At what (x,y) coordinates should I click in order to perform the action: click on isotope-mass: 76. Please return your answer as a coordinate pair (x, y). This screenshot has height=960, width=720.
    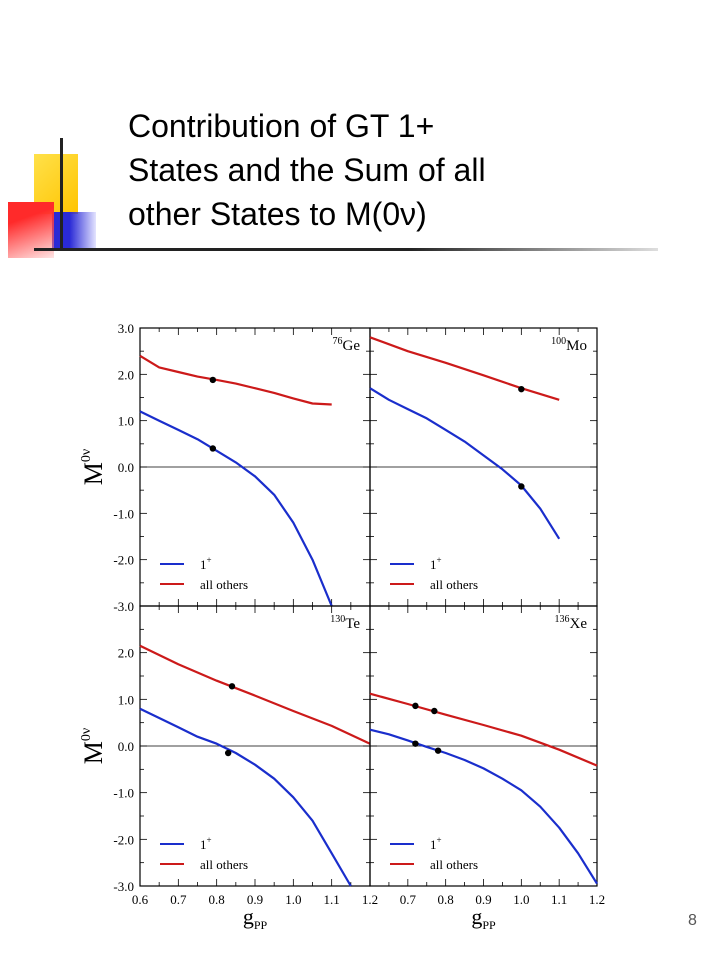
    Looking at the image, I should click on (338, 341).